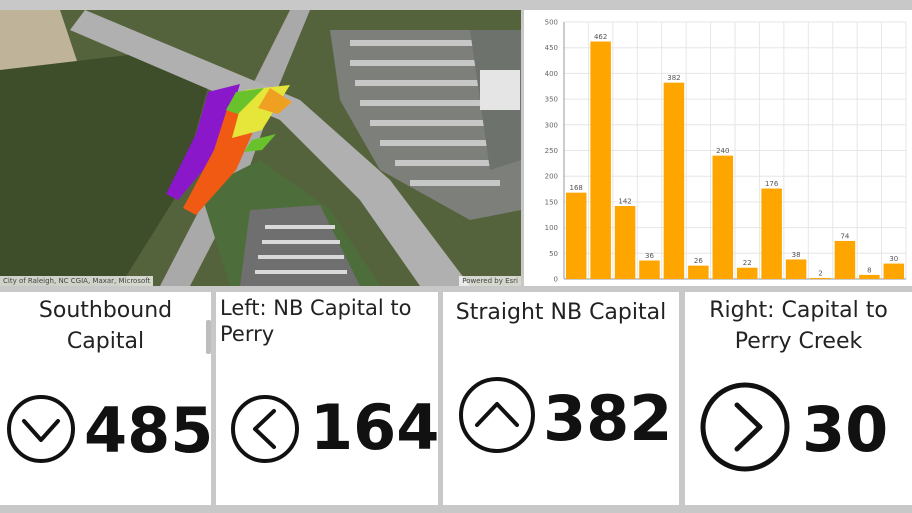 The width and height of the screenshot is (912, 513). I want to click on y-tick-label: 150, so click(551, 202).